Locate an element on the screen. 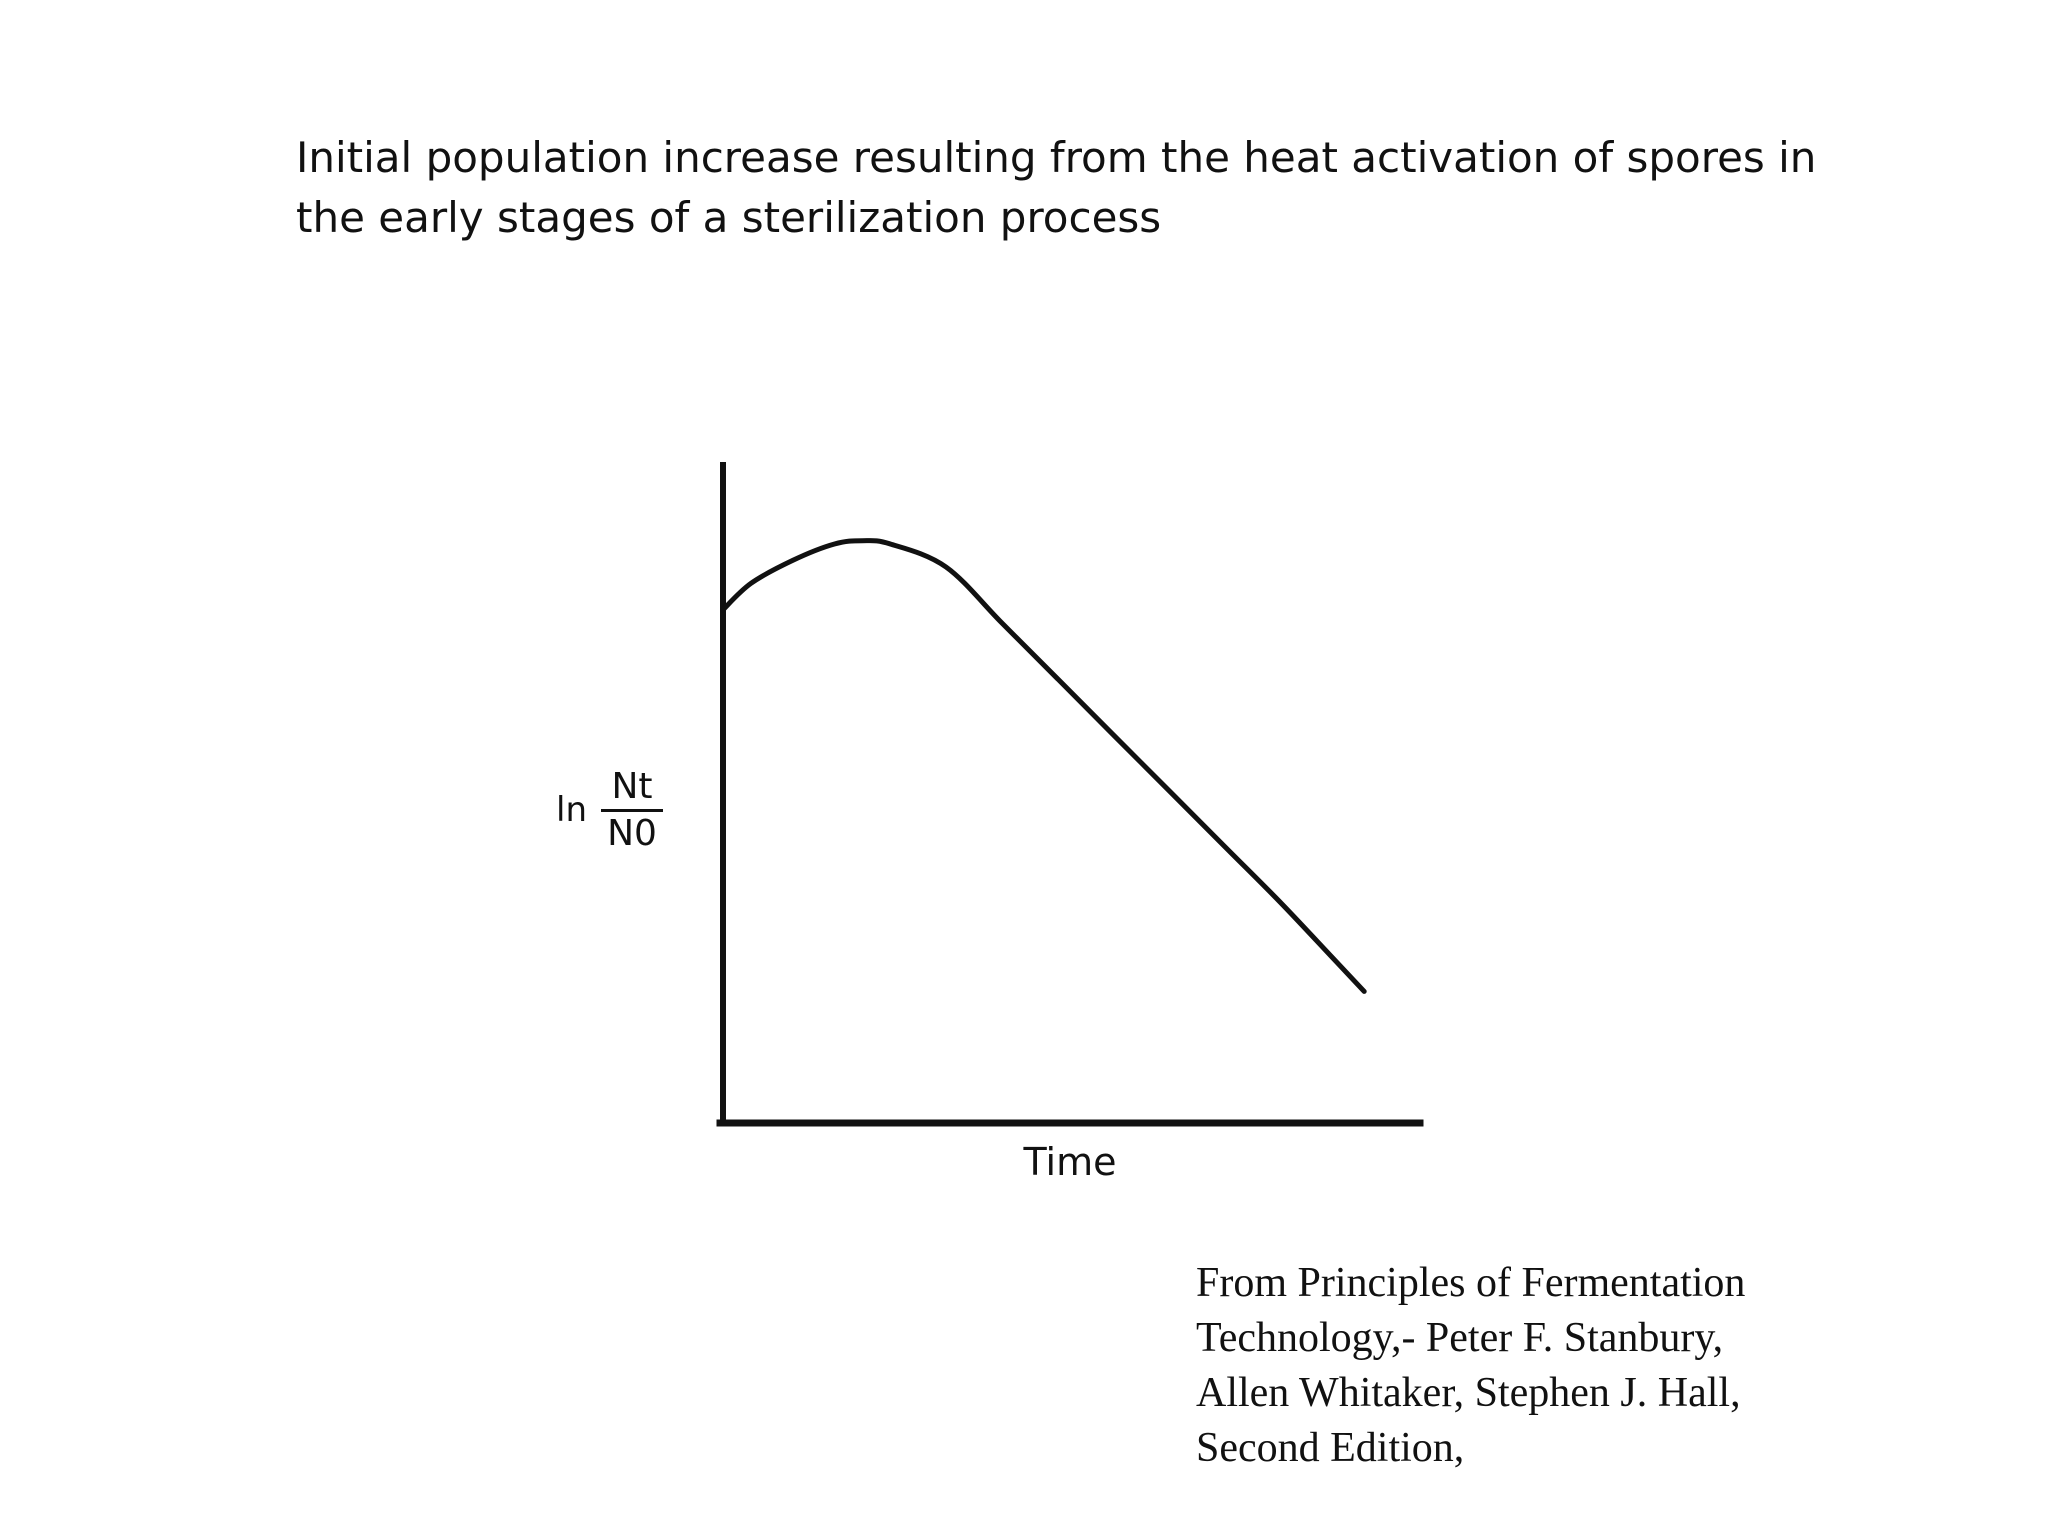 Image resolution: width=2048 pixels, height=1536 pixels. y-axis-label-fraction: Nt N0 is located at coordinates (632, 809).